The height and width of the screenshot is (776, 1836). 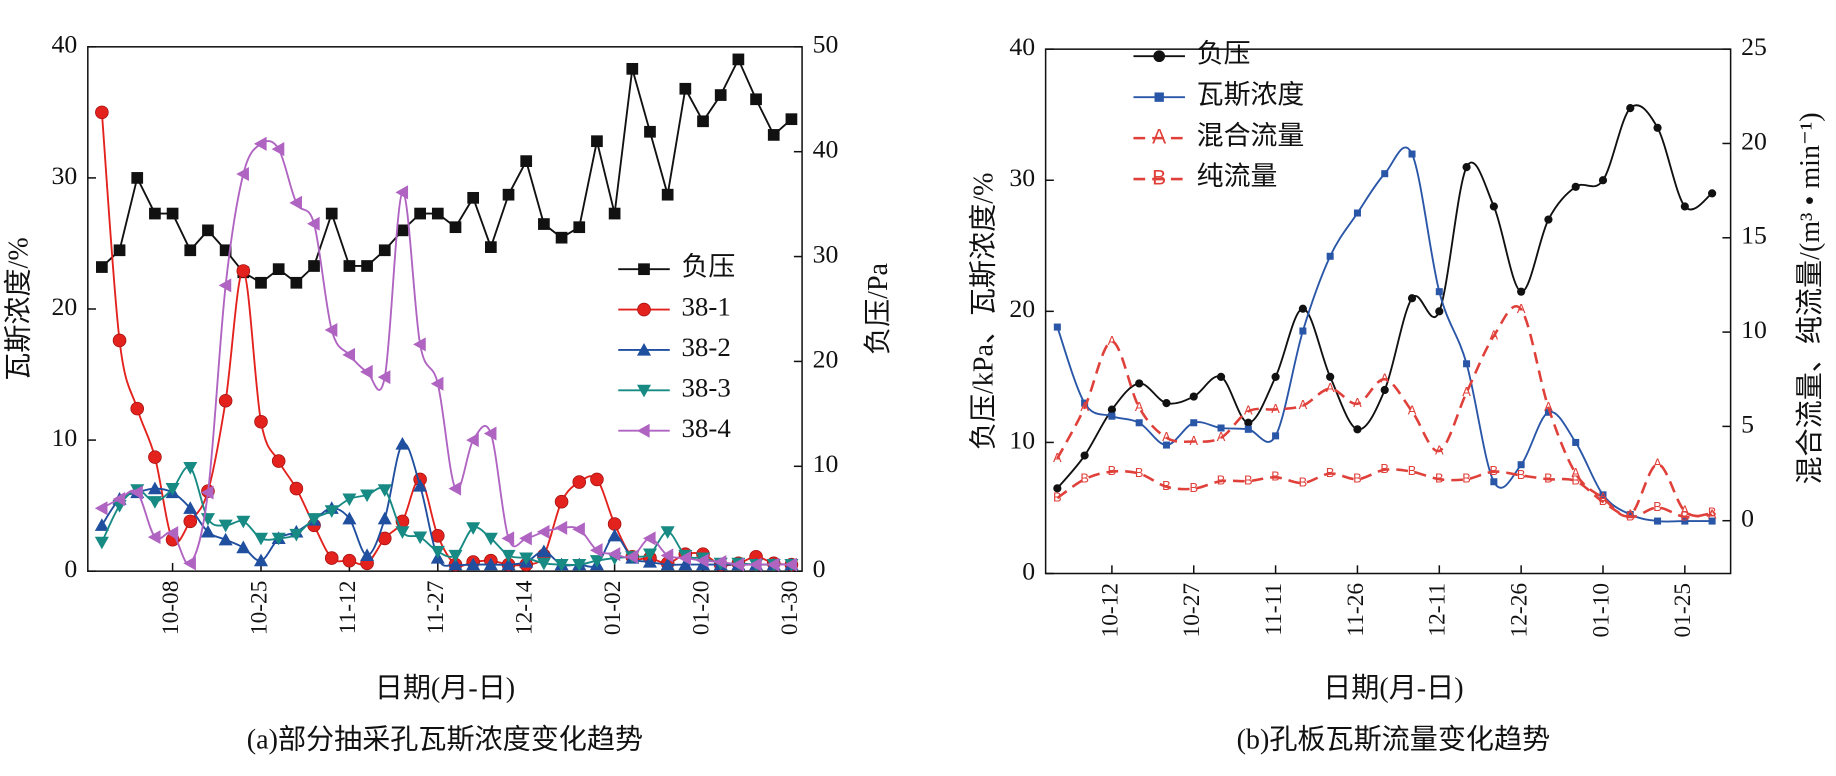 What do you see at coordinates (1754, 46) in the screenshot?
I see `y2-tick-label: 25` at bounding box center [1754, 46].